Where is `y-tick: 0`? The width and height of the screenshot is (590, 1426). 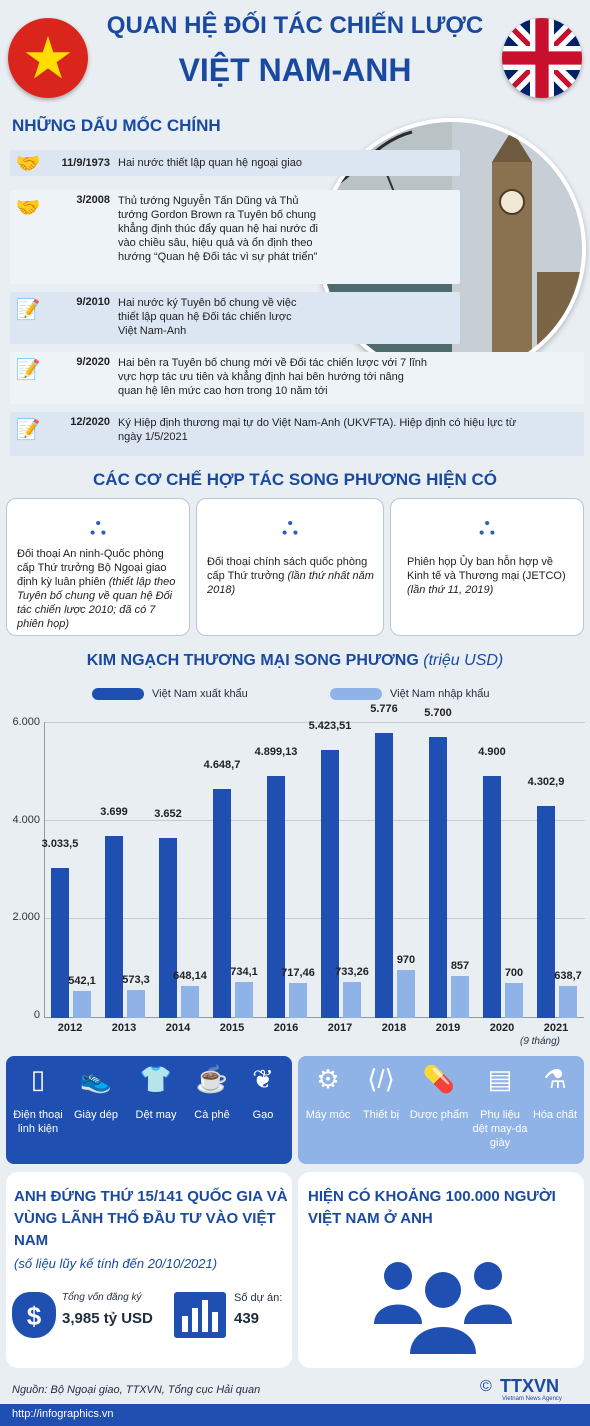 y-tick: 0 is located at coordinates (36, 1015).